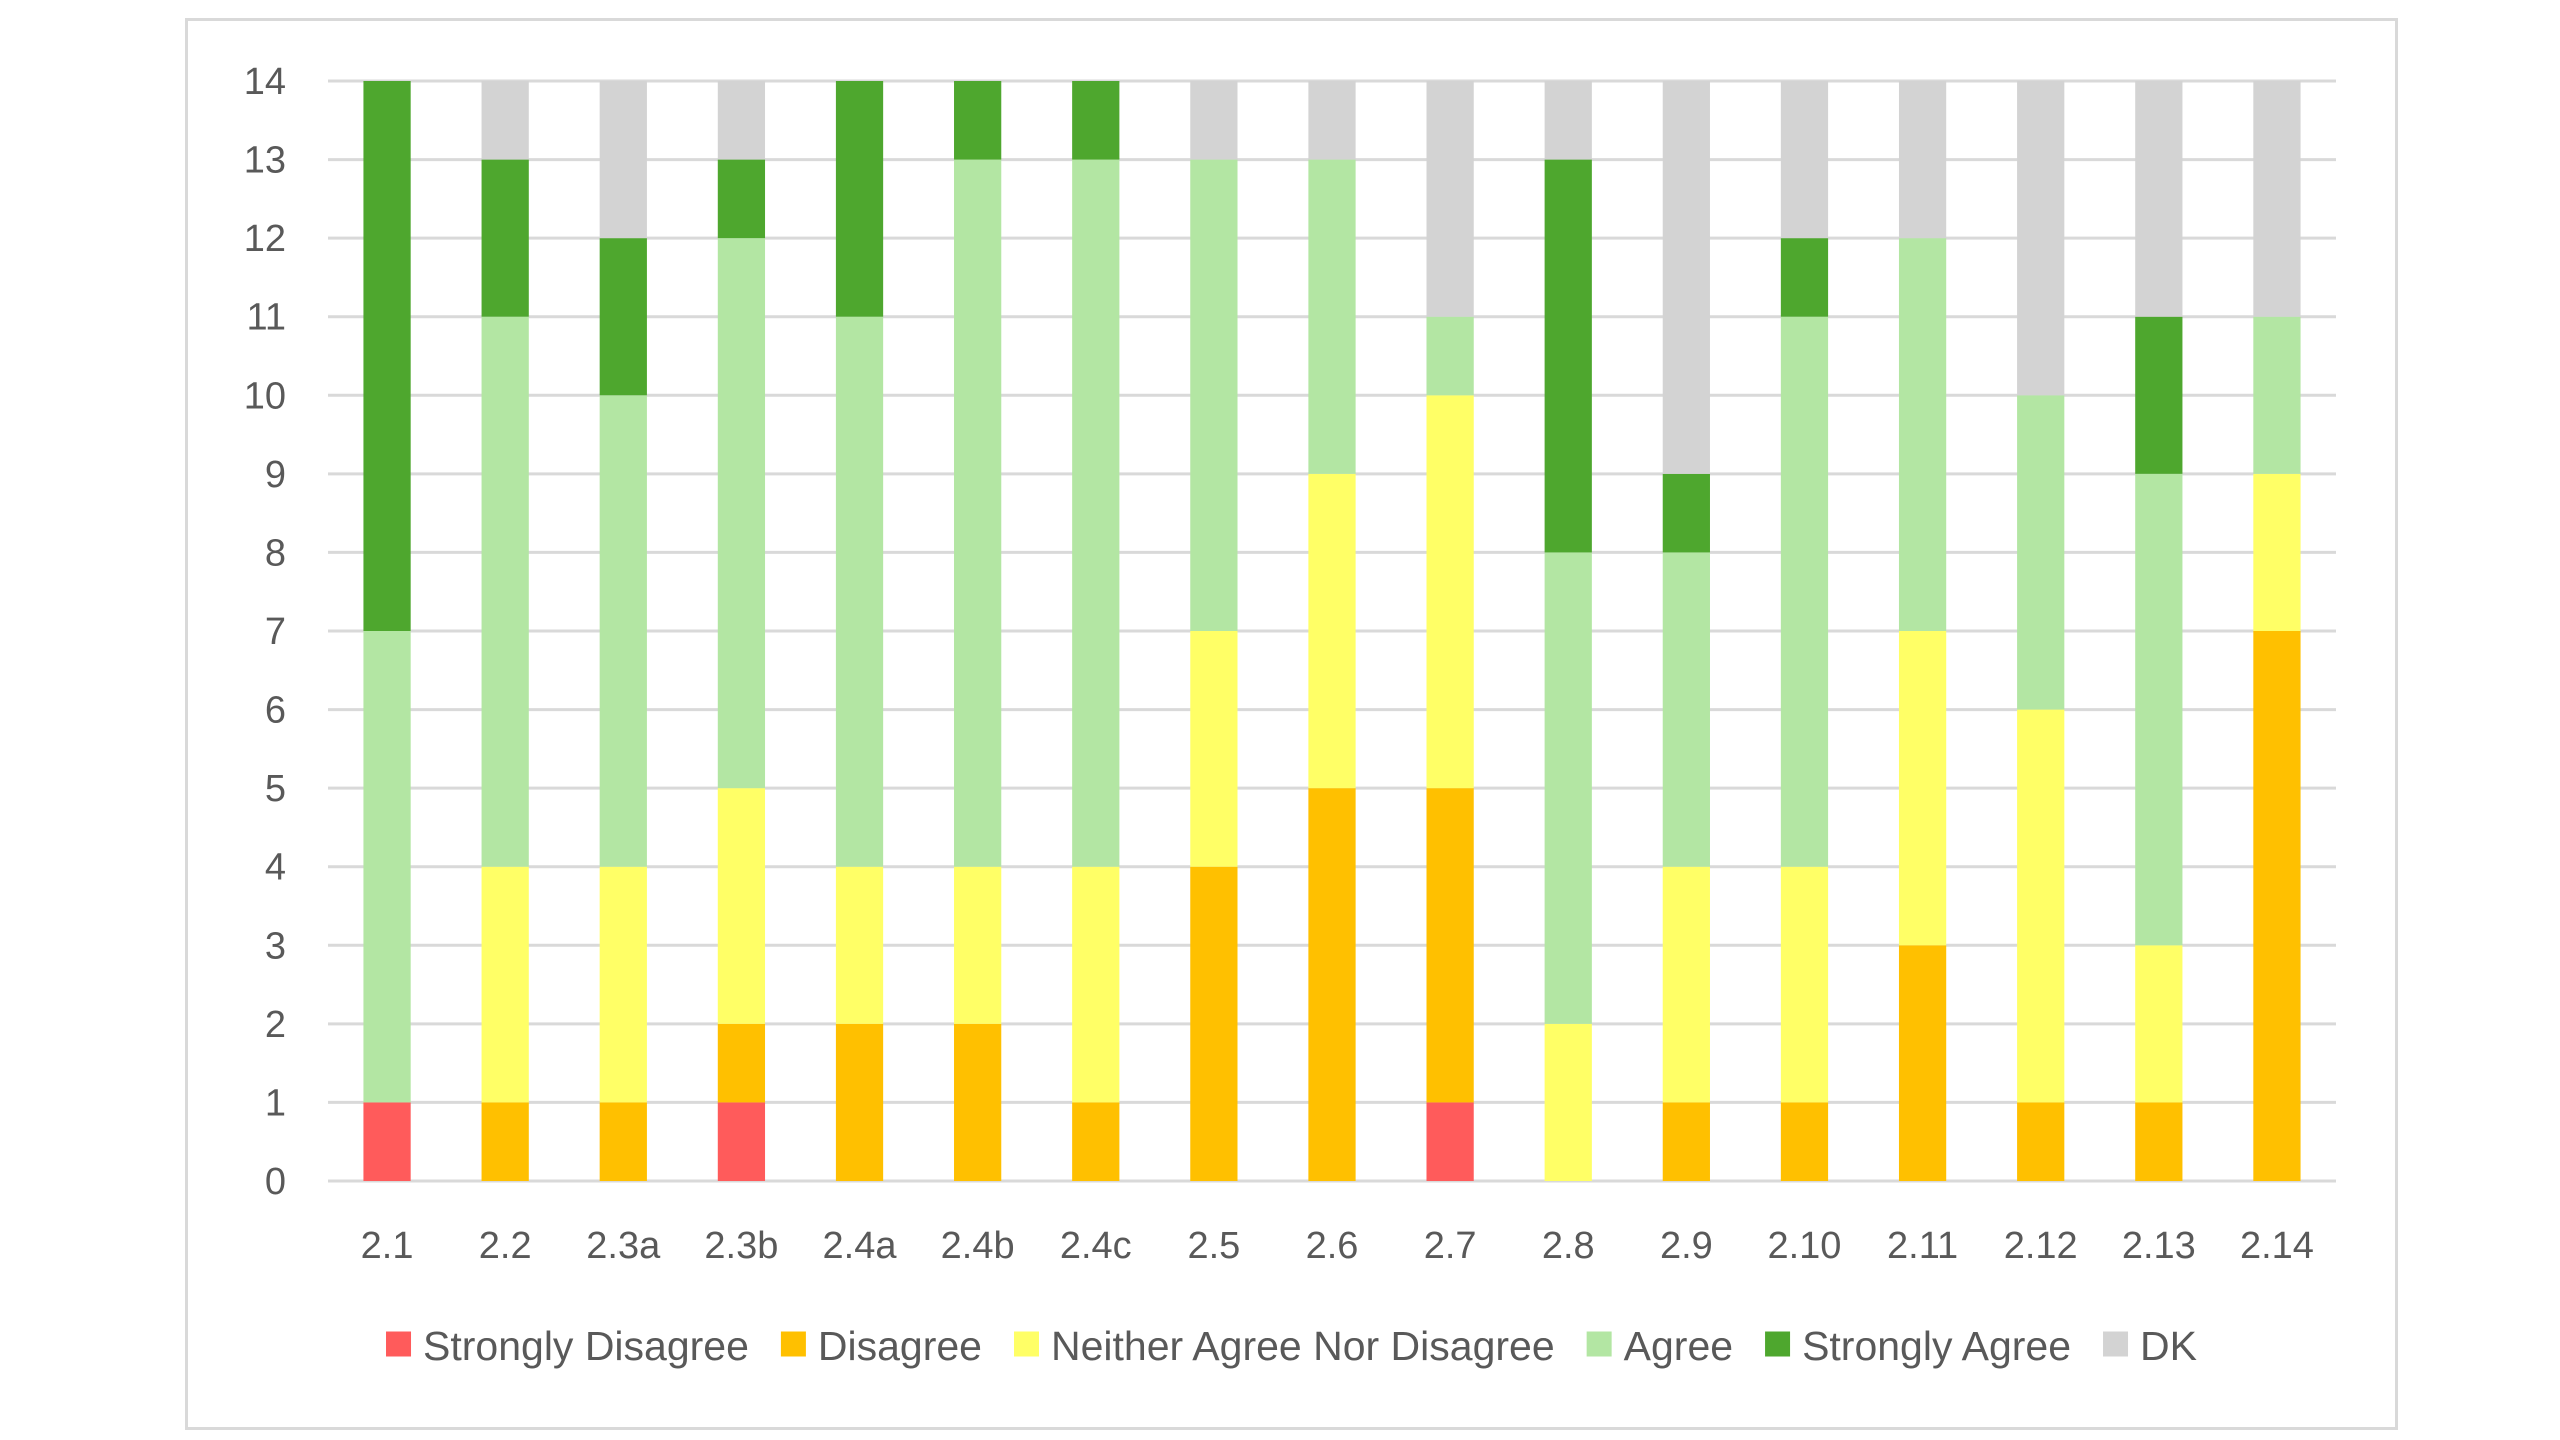 The width and height of the screenshot is (2560, 1440). I want to click on x-tick-label: 2.4b, so click(978, 1246).